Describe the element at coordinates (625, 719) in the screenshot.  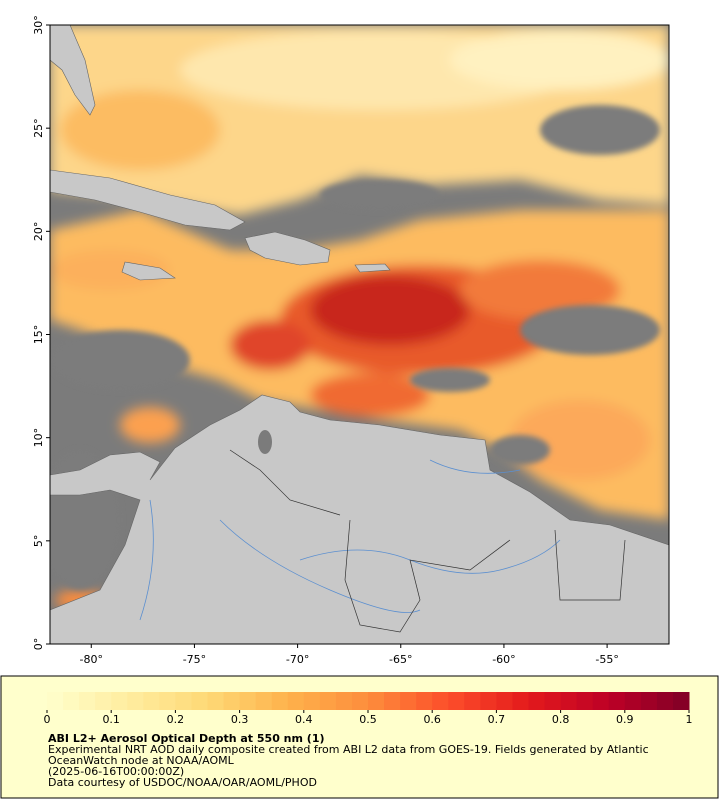
I see `colorbar-tick-label: 0.9` at that location.